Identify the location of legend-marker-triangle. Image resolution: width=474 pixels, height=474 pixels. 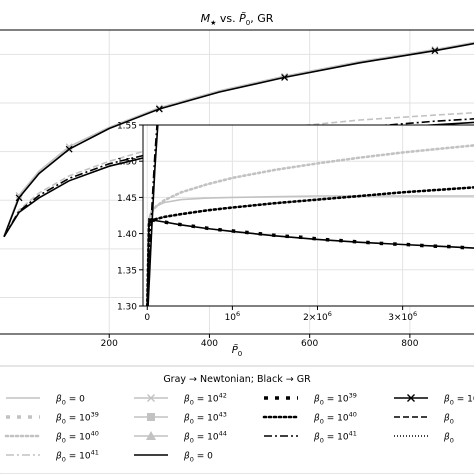
(151, 435).